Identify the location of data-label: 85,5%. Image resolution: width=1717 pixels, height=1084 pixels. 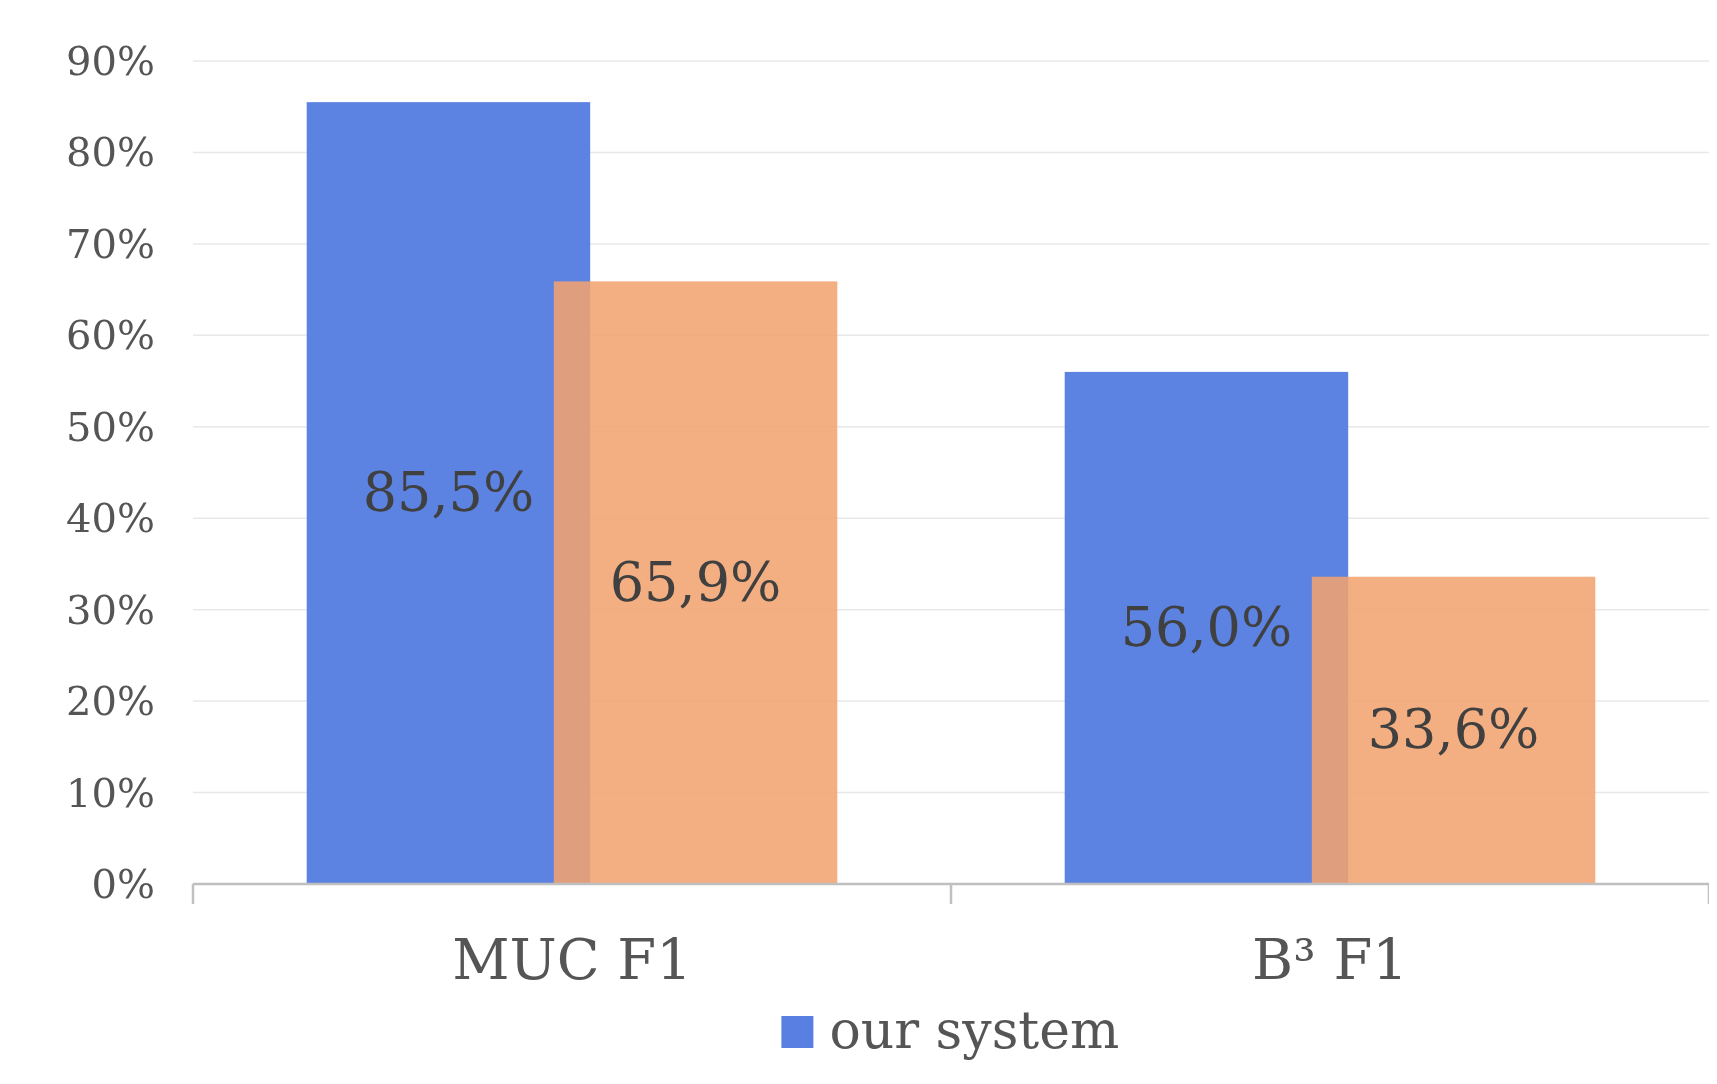
(448, 493).